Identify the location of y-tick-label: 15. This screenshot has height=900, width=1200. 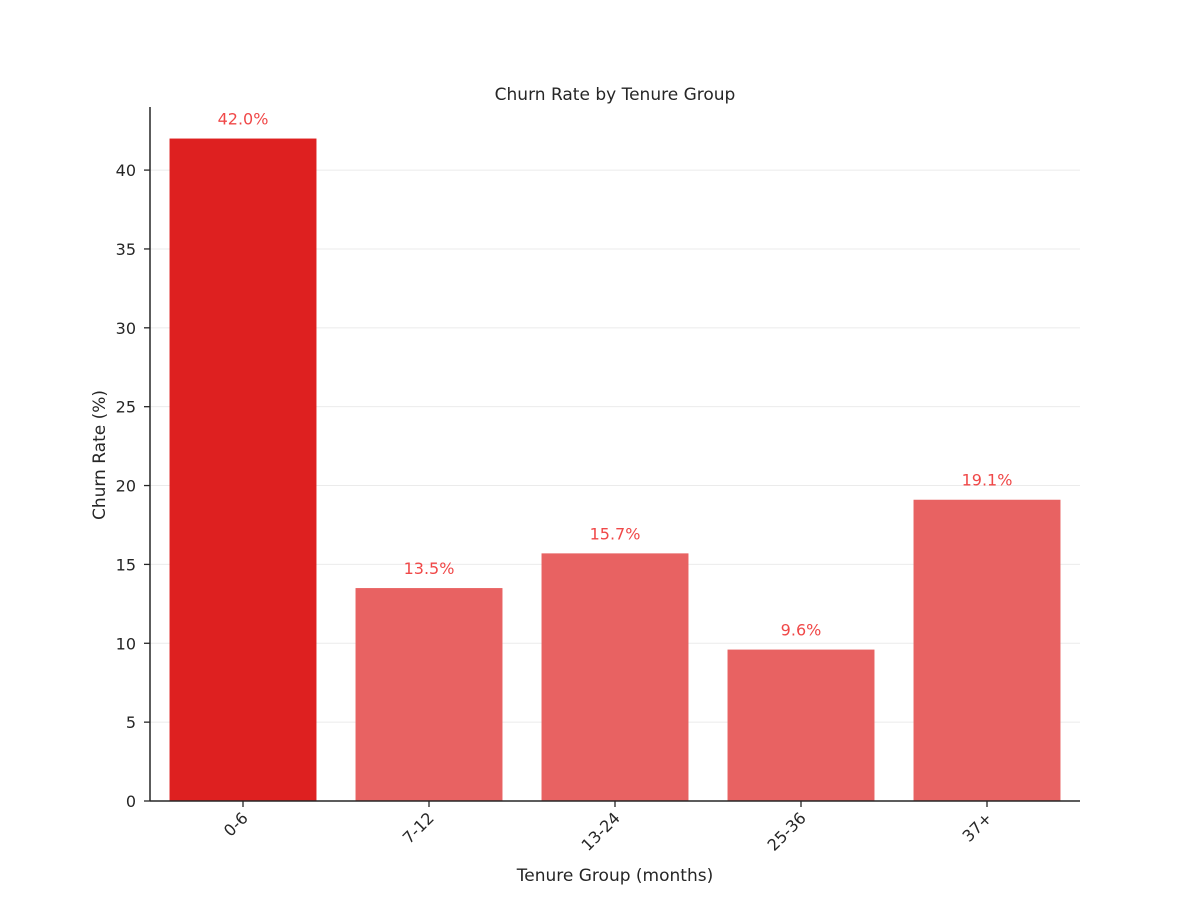
(126, 564).